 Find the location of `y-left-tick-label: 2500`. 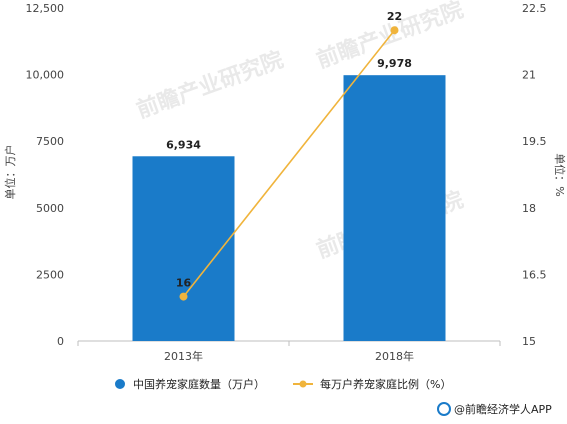

y-left-tick-label: 2500 is located at coordinates (50, 274).